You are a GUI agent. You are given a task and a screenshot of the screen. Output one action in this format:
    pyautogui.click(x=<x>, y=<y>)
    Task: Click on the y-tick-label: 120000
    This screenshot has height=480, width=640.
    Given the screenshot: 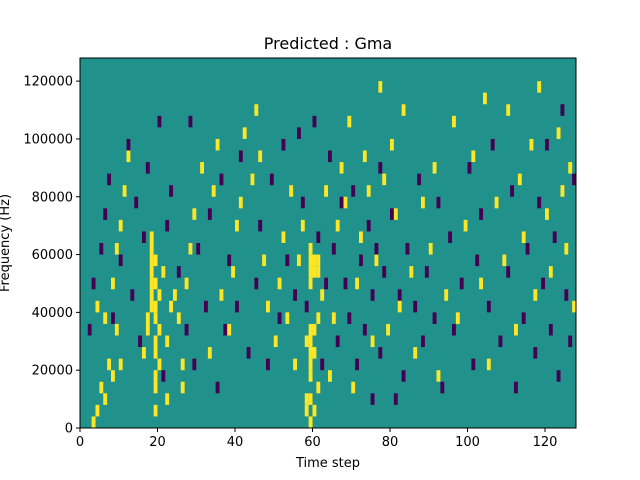 What is the action you would take?
    pyautogui.click(x=48, y=82)
    